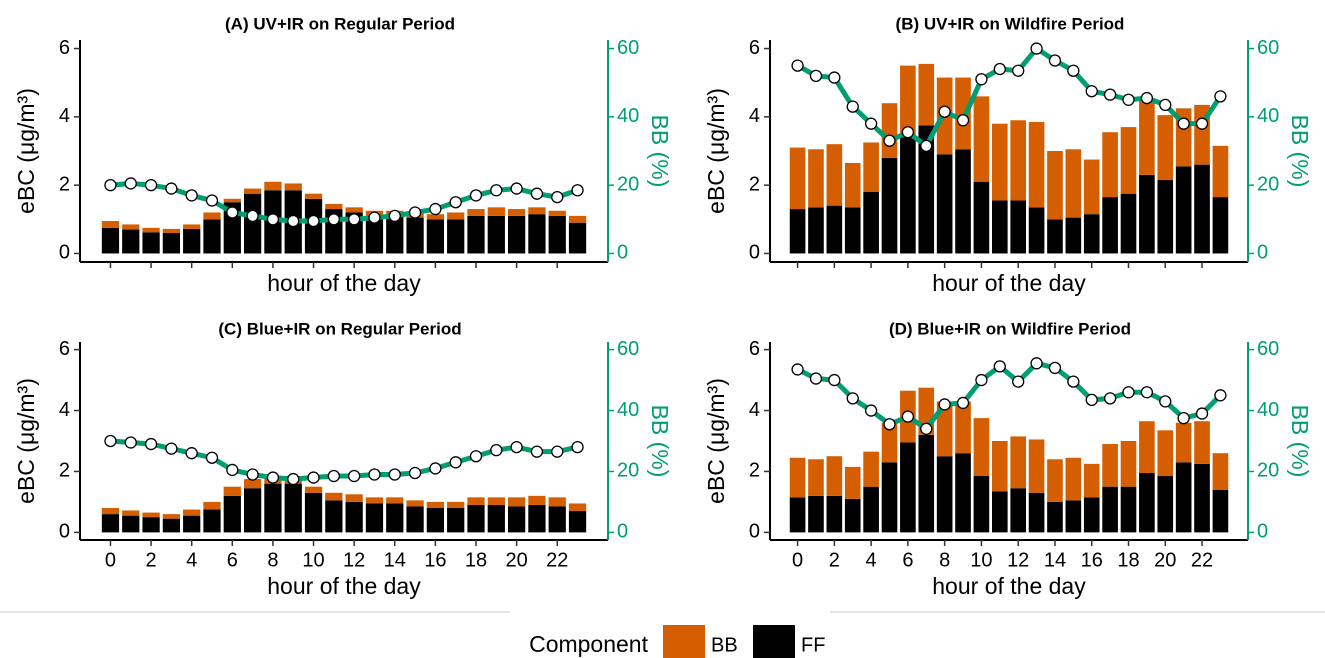  What do you see at coordinates (313, 560) in the screenshot?
I see `x-tick-label: 10` at bounding box center [313, 560].